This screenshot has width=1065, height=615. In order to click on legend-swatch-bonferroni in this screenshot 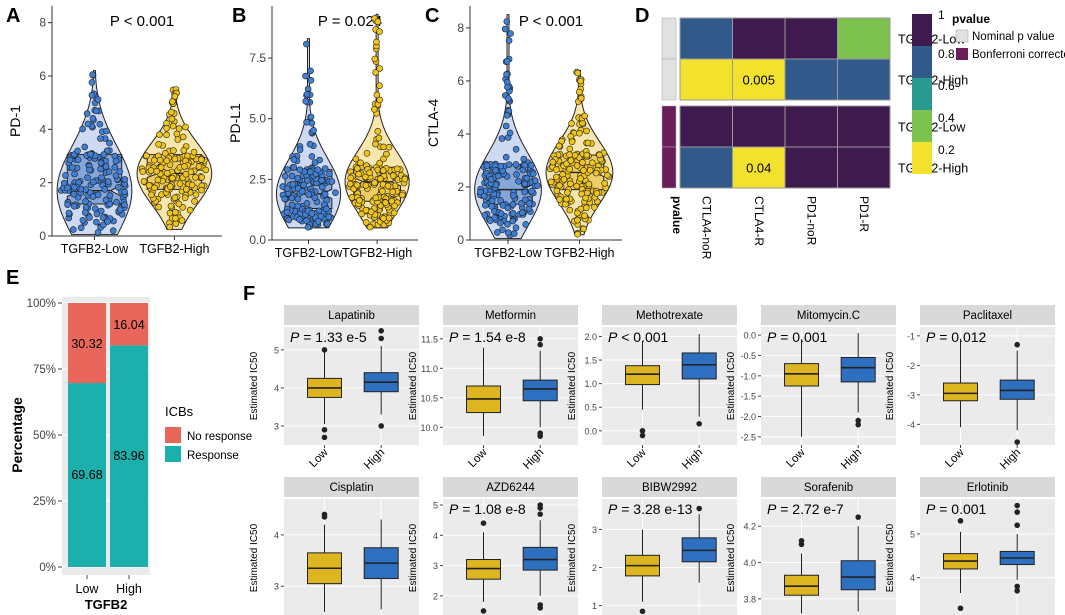, I will do `click(962, 54)`.